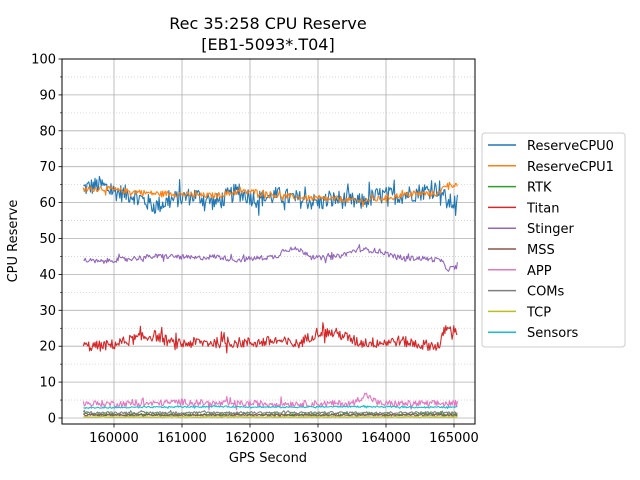 The width and height of the screenshot is (640, 480). What do you see at coordinates (114, 438) in the screenshot?
I see `x-tick-label: 160000` at bounding box center [114, 438].